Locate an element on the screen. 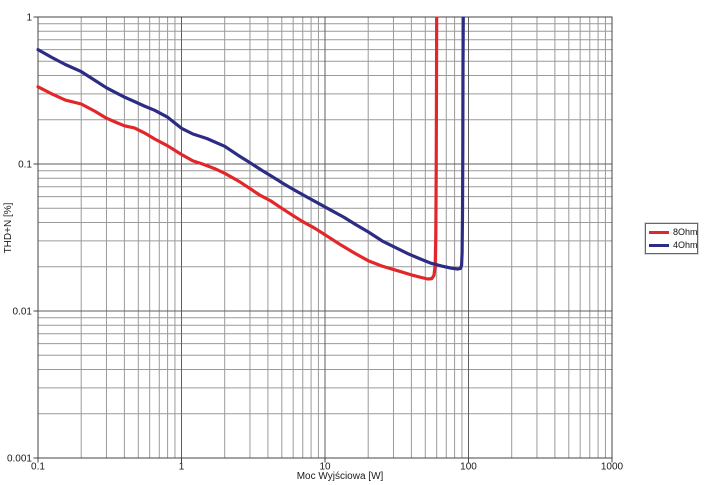 The image size is (705, 485). legend: 8Ohm 4Ohm is located at coordinates (671, 238).